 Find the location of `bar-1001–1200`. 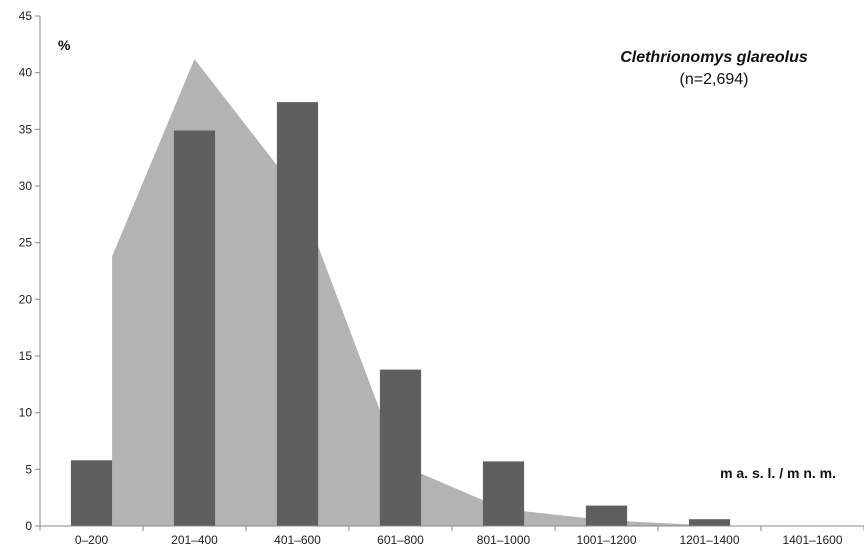

bar-1001–1200 is located at coordinates (606, 515).